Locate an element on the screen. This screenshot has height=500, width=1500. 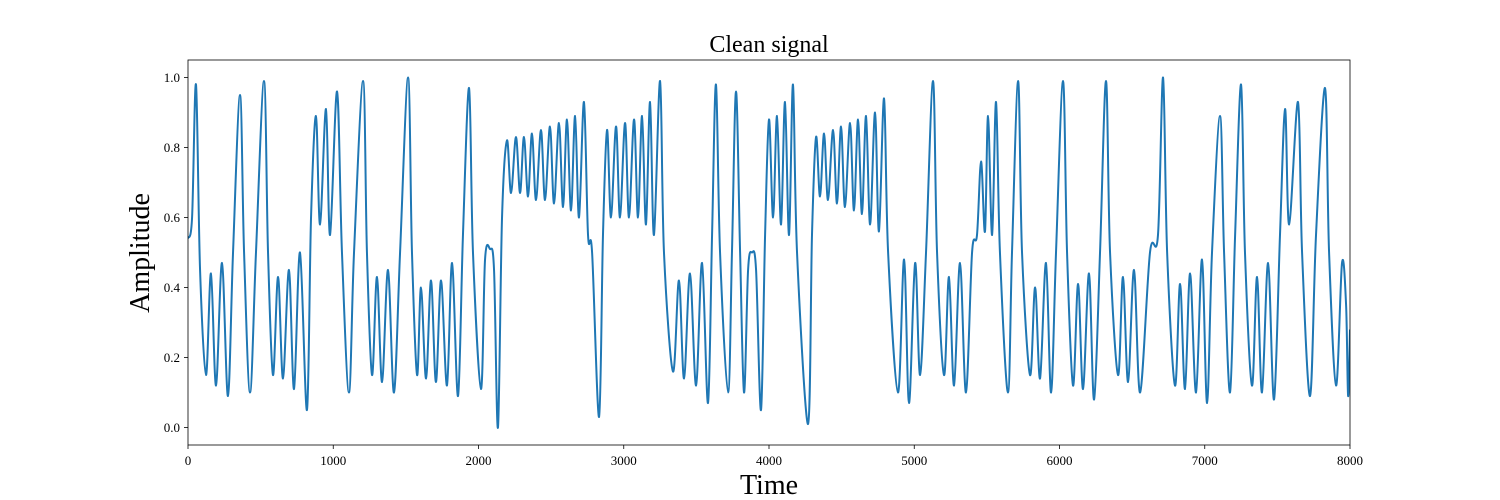
x-tick-label: 2000 is located at coordinates (479, 460).